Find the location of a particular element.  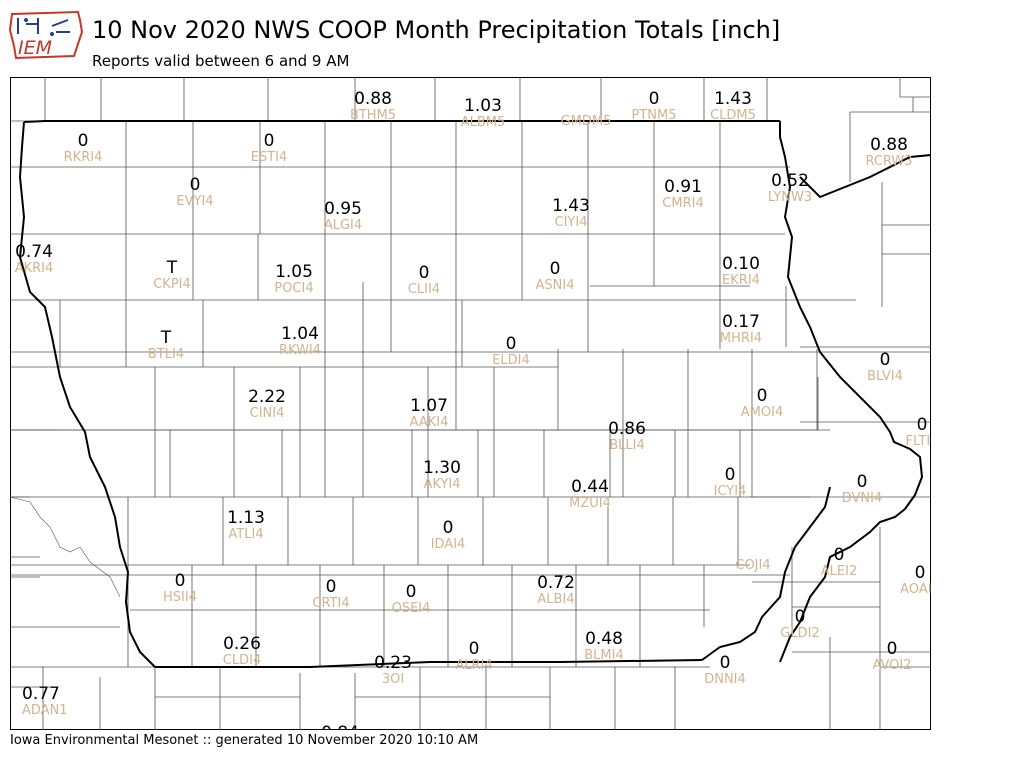

station-id-label: GMDM5 is located at coordinates (586, 121).